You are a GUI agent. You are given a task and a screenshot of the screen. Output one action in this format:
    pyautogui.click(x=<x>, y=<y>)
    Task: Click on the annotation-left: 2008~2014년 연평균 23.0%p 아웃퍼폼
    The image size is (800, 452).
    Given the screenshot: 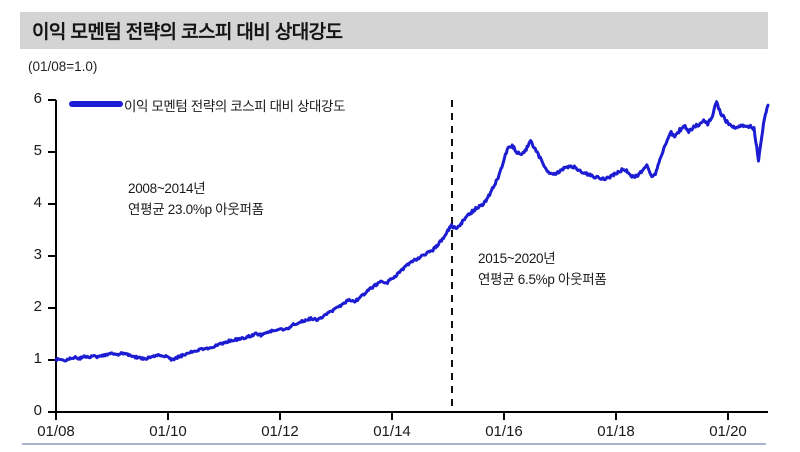 What is the action you would take?
    pyautogui.click(x=196, y=199)
    